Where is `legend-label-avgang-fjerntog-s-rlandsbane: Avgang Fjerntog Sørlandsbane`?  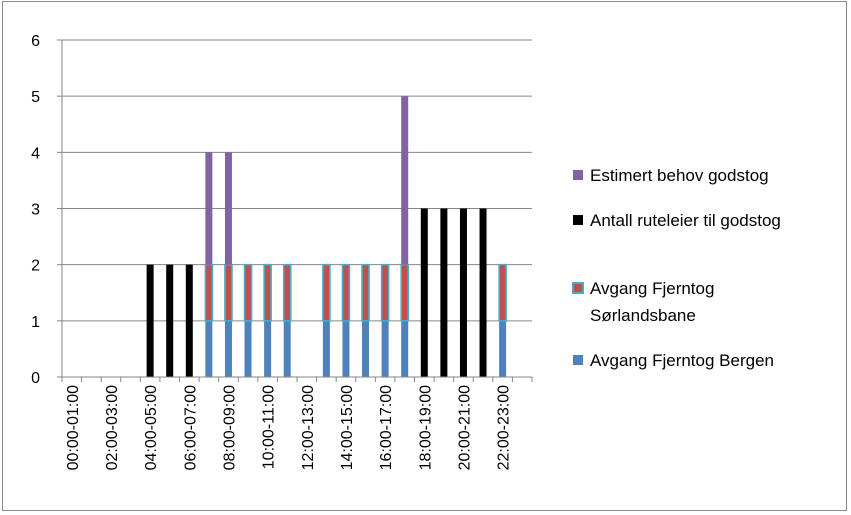 legend-label-avgang-fjerntog-s-rlandsbane: Avgang Fjerntog Sørlandsbane is located at coordinates (652, 302).